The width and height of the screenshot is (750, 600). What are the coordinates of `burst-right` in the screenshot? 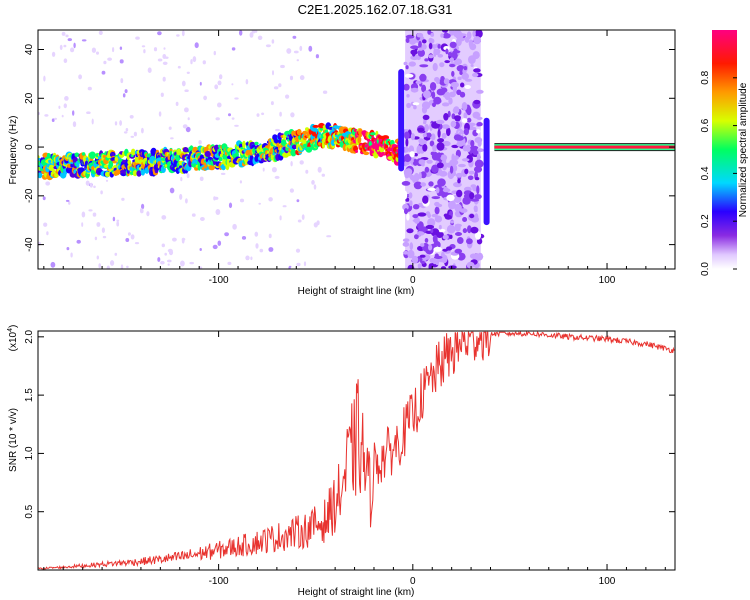 It's located at (486, 171).